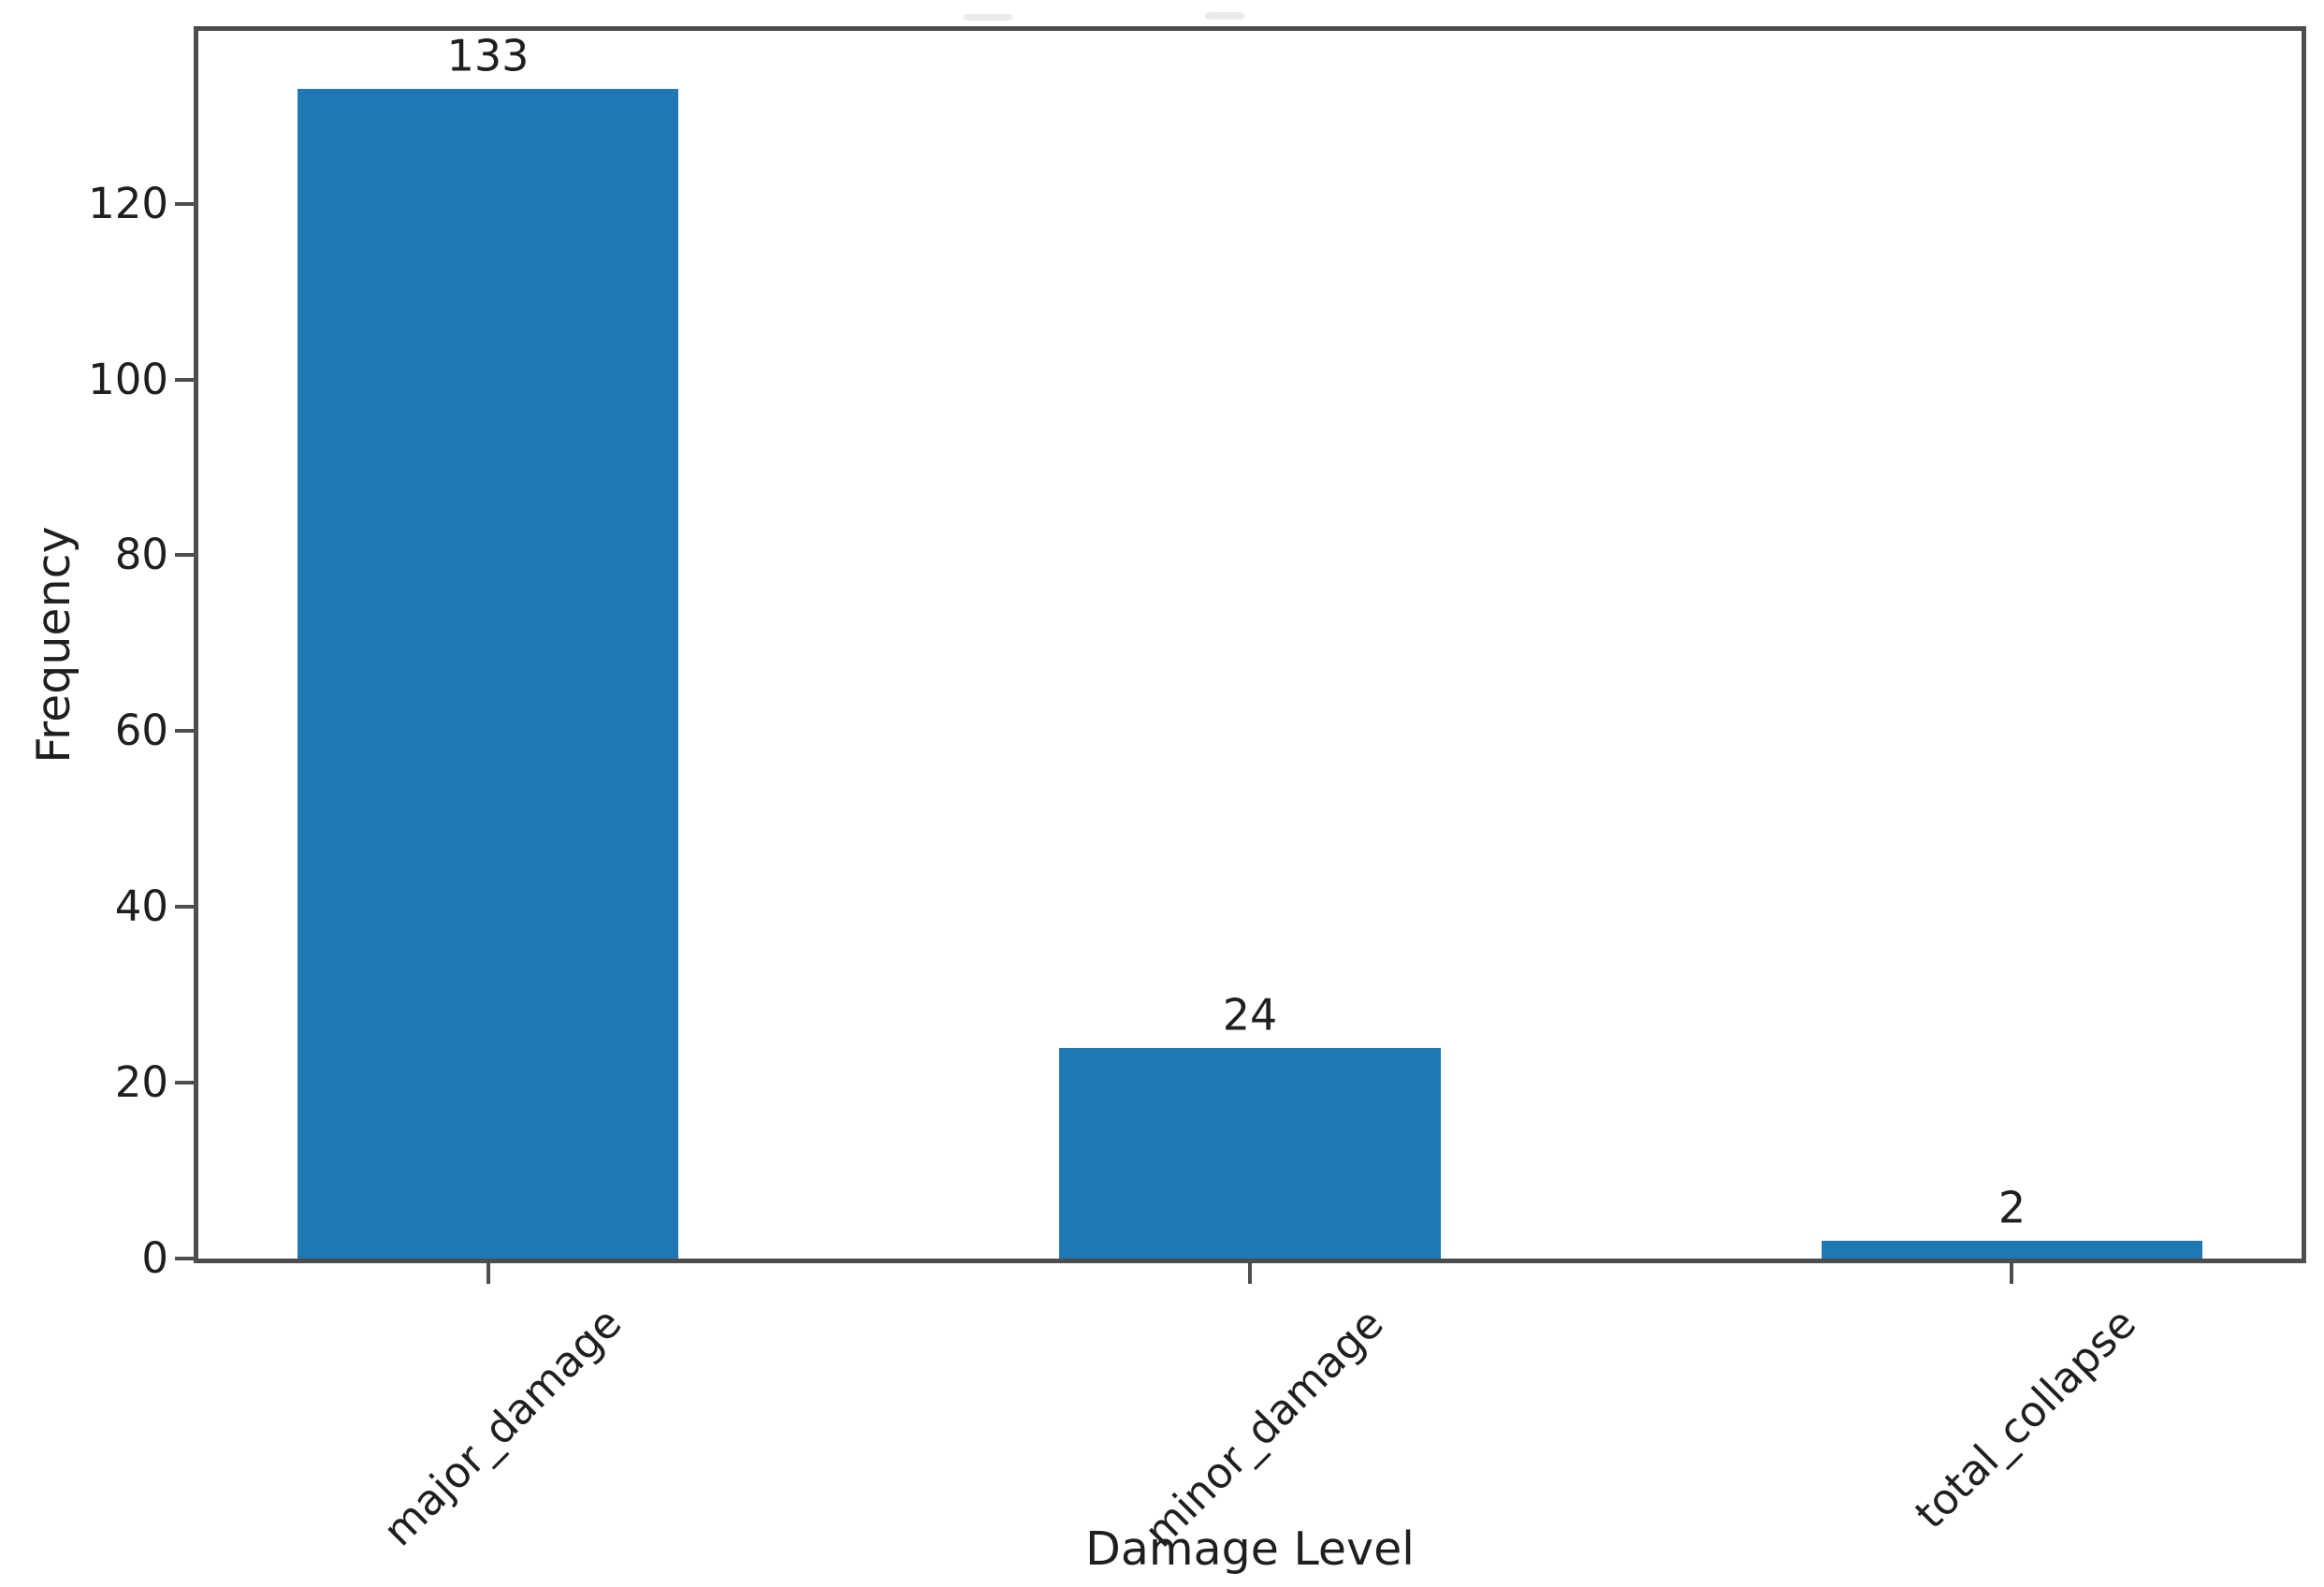  What do you see at coordinates (1263, 1427) in the screenshot?
I see `x-tick-label-minor_damage: minor_damage` at bounding box center [1263, 1427].